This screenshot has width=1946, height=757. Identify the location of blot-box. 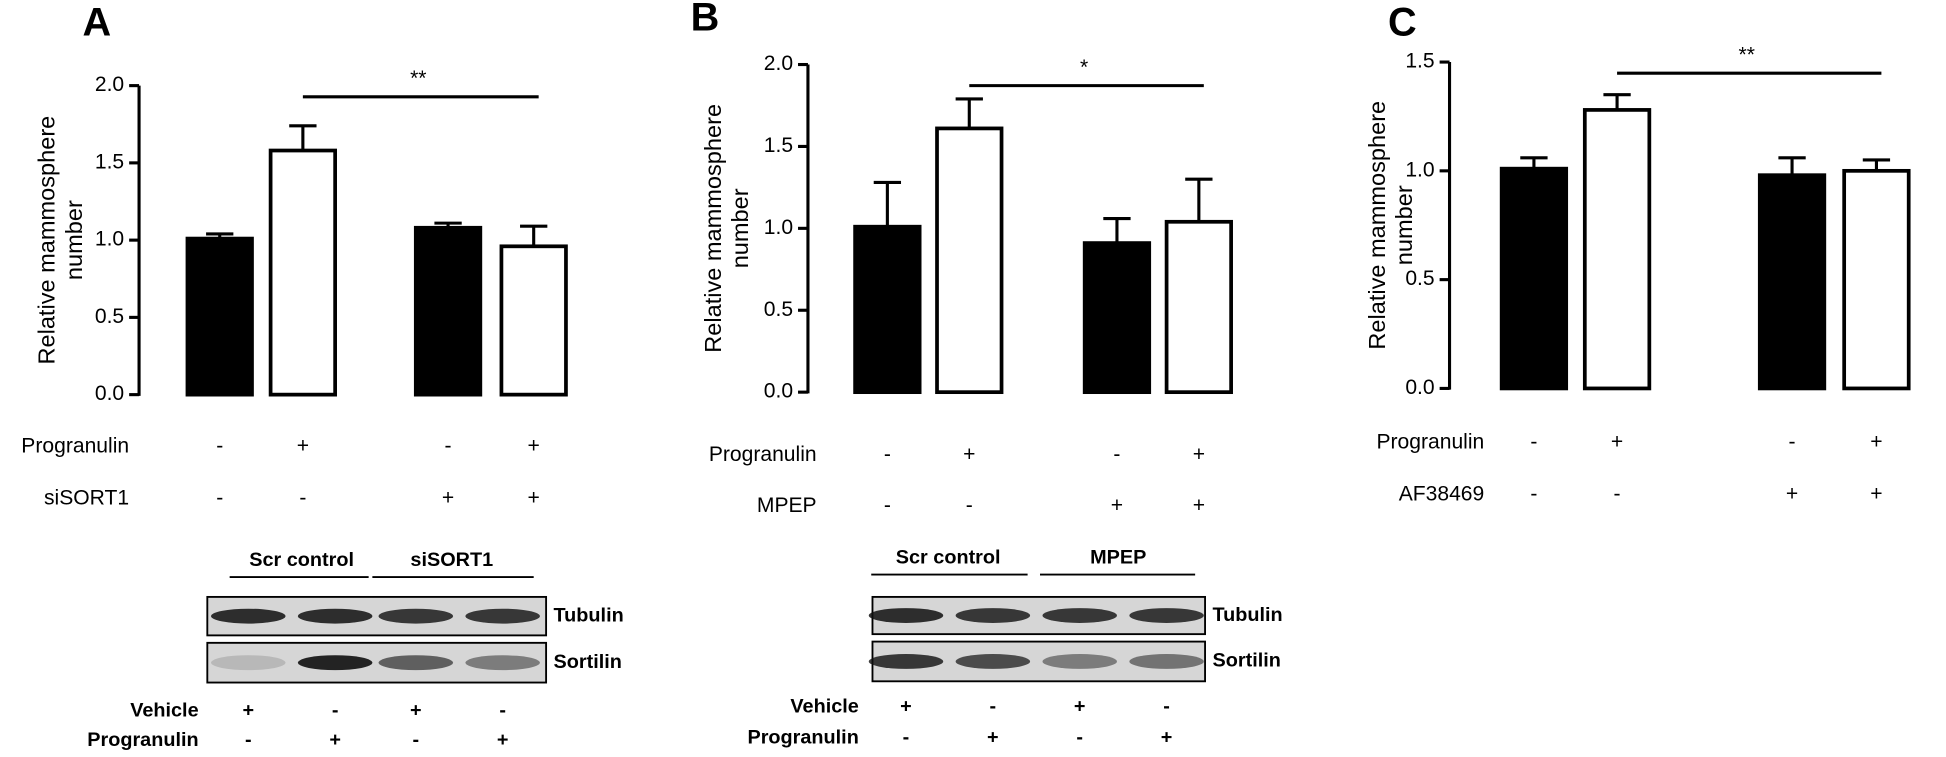
(377, 662).